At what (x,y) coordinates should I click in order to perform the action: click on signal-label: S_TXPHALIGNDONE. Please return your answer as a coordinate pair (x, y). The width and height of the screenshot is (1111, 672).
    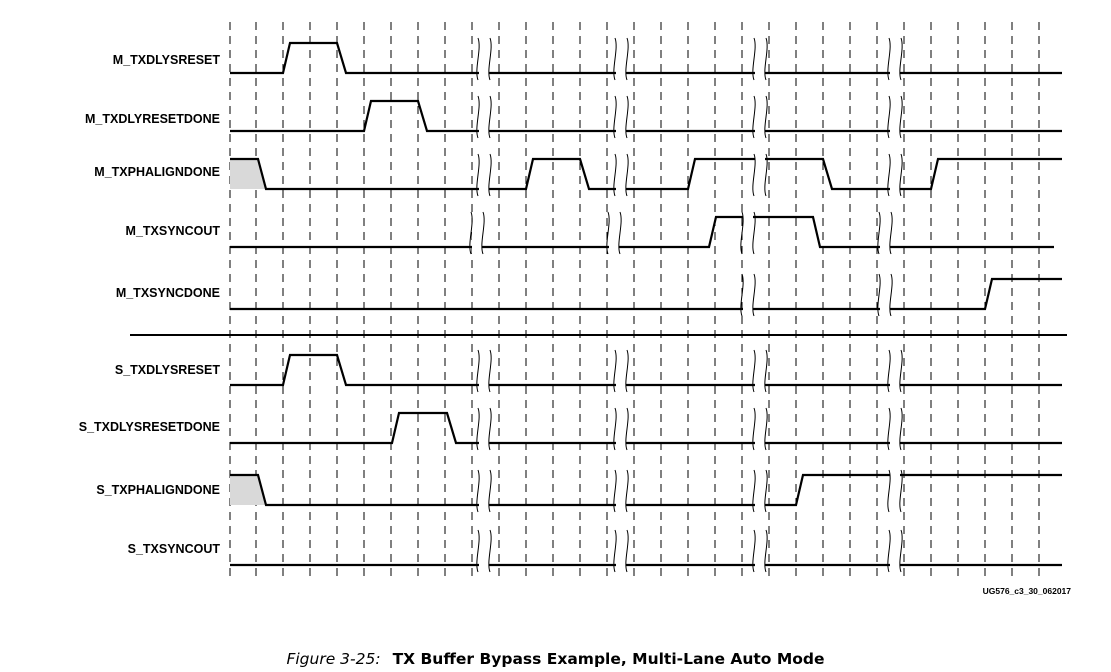
    Looking at the image, I should click on (158, 490).